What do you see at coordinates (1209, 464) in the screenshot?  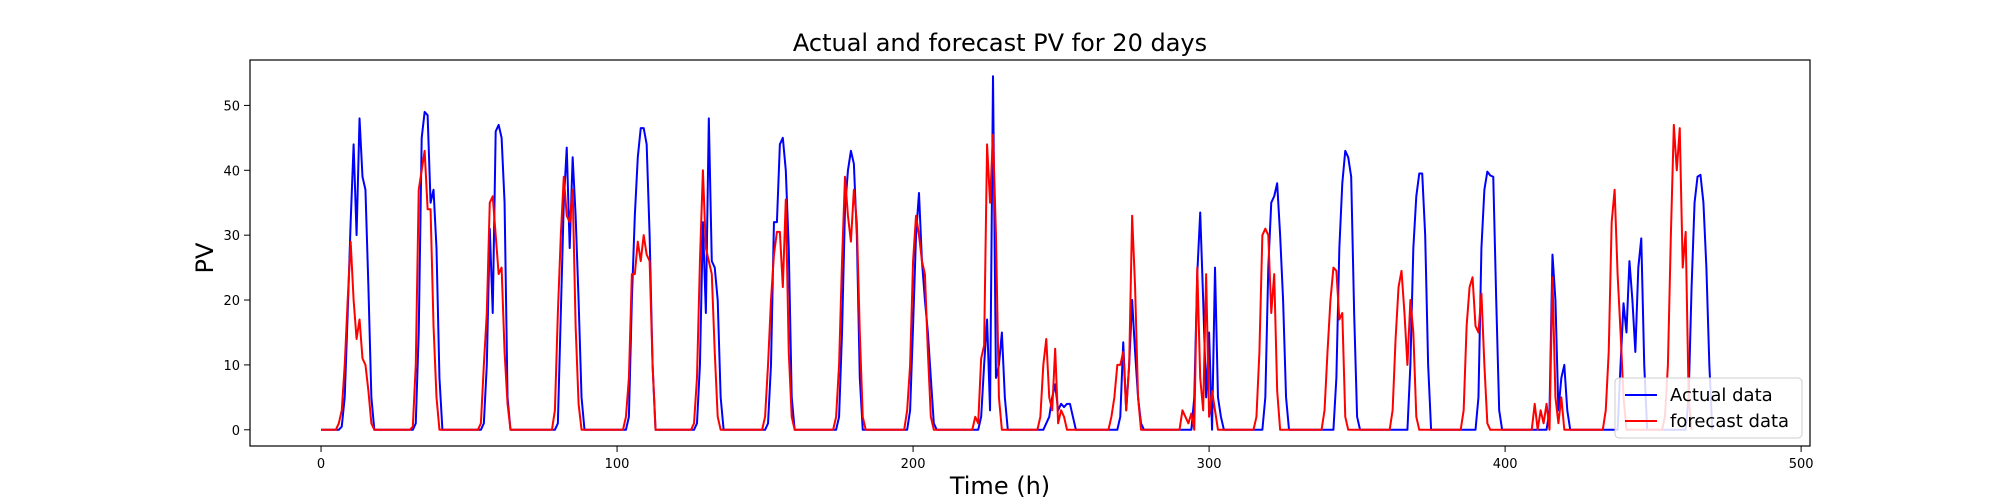 I see `x-tick-label: 300` at bounding box center [1209, 464].